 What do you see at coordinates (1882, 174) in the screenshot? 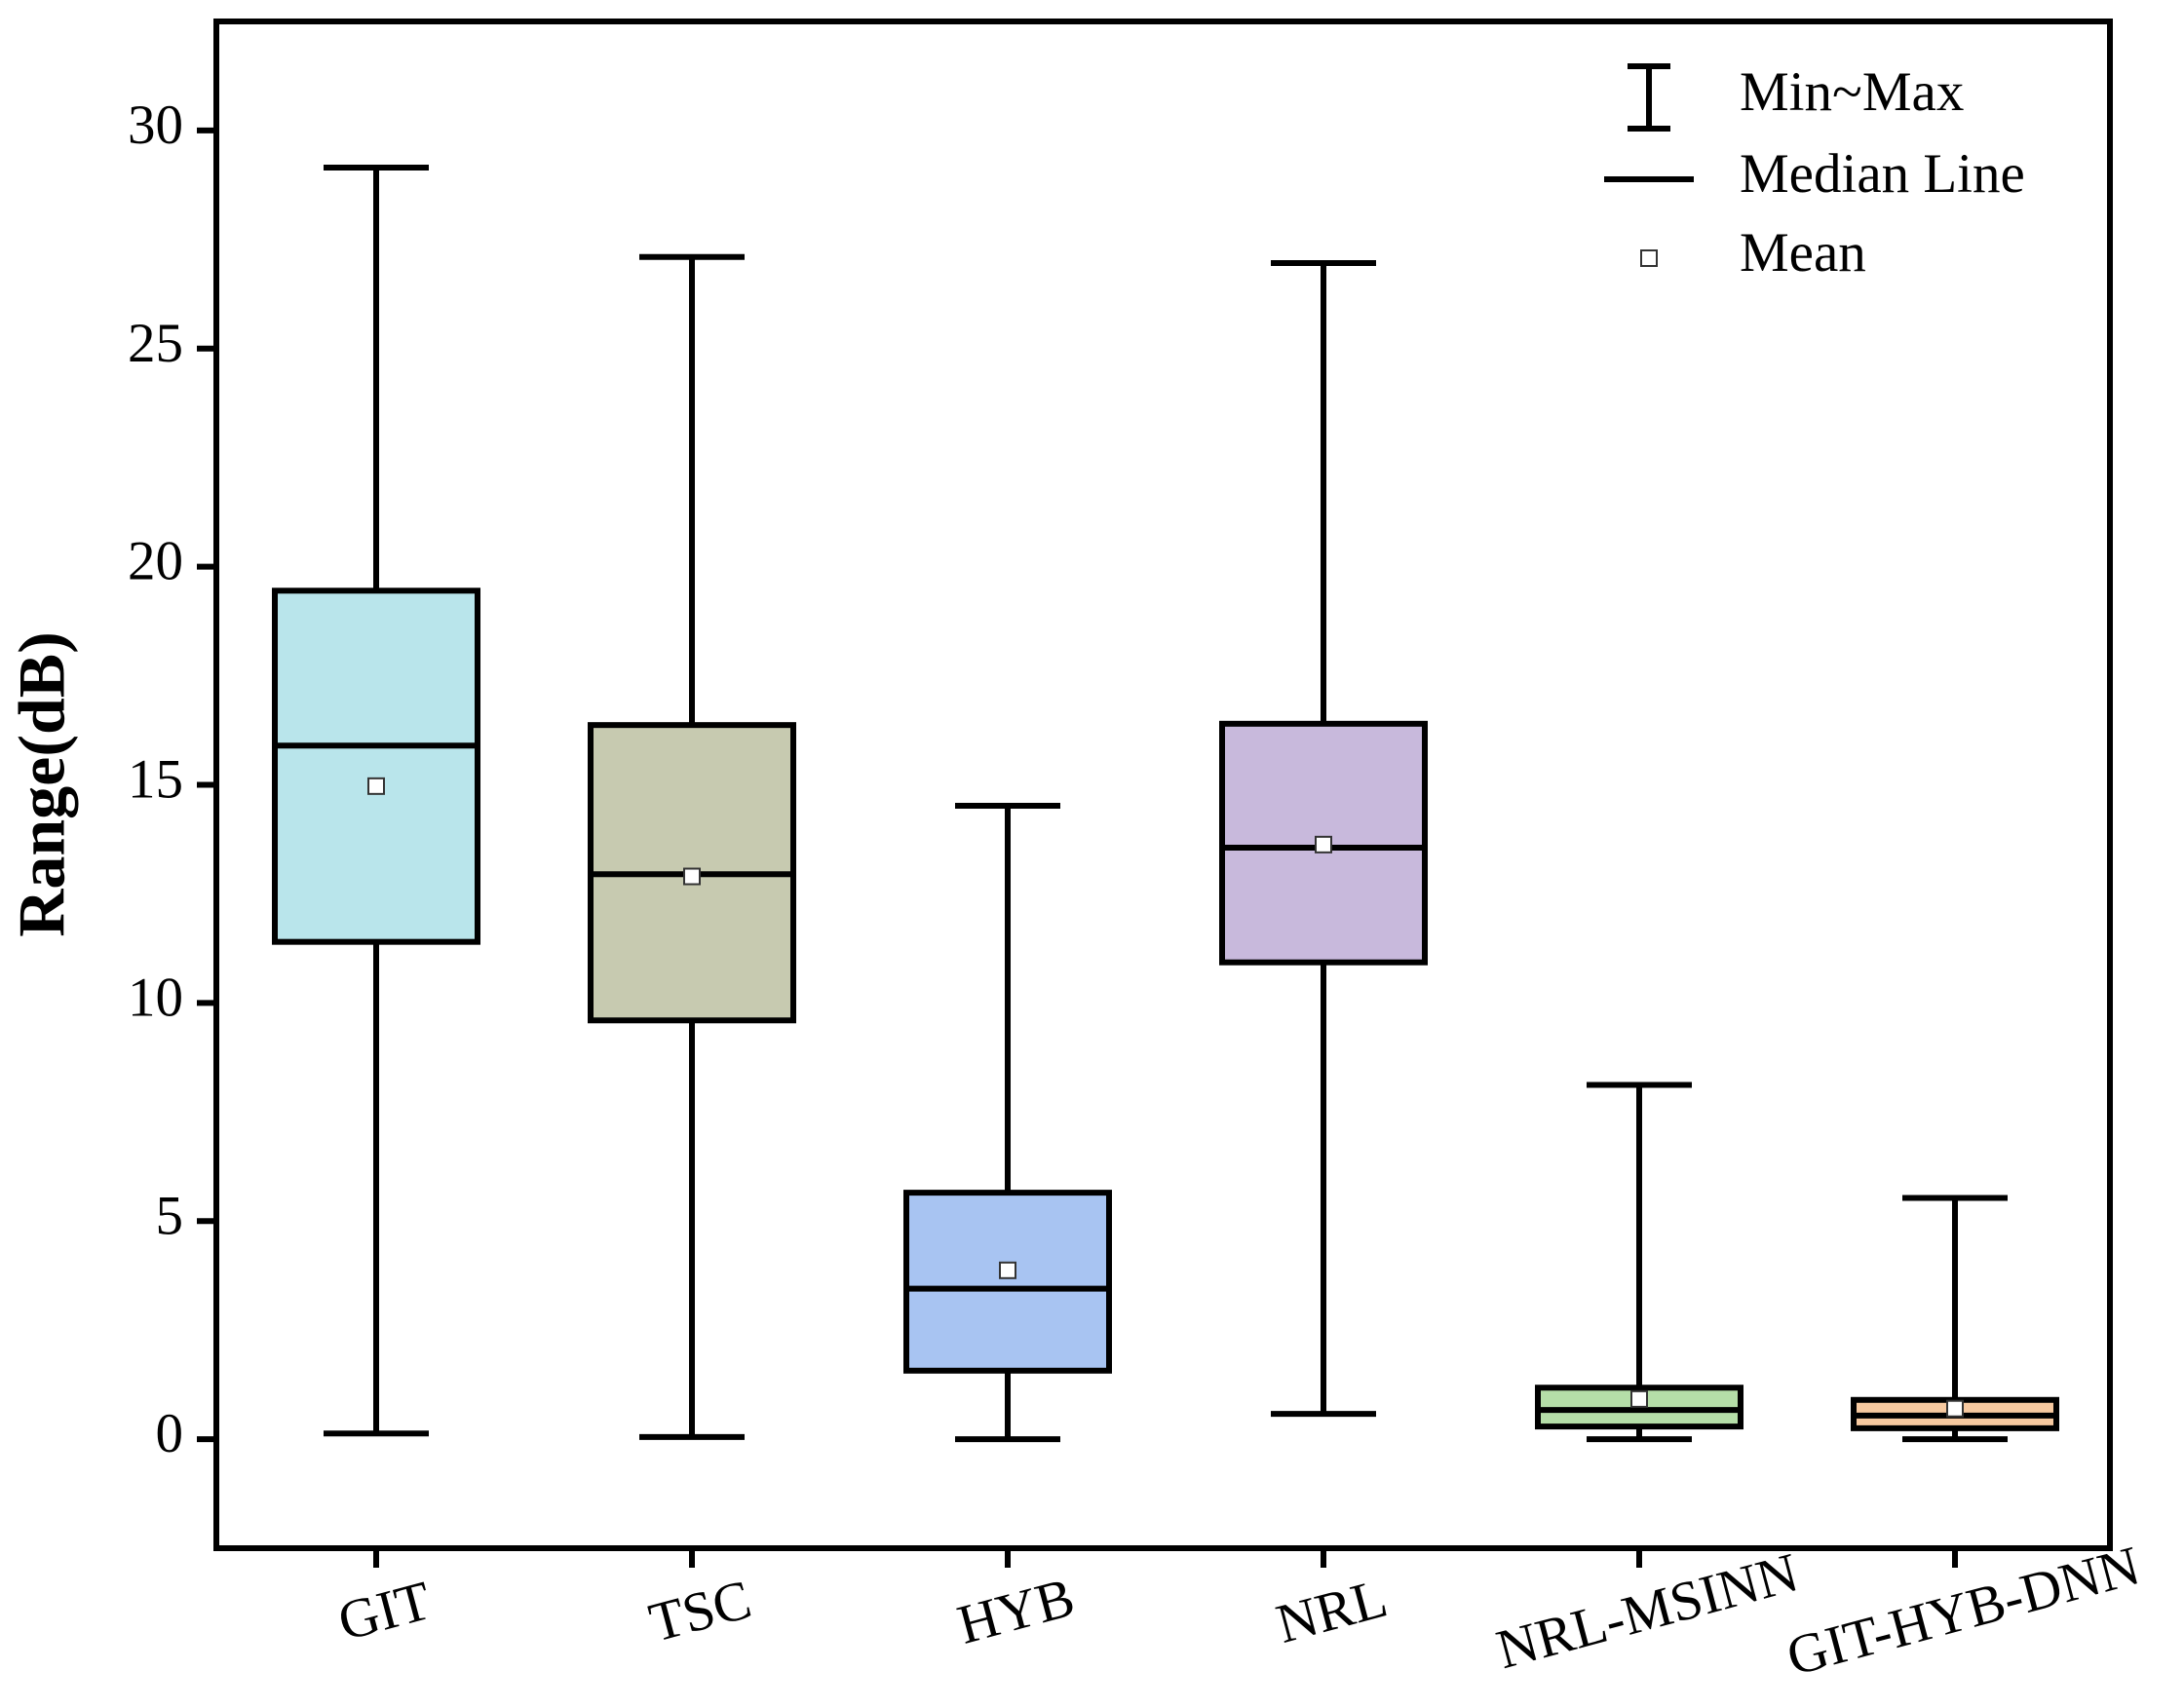
I see `legend-label: Median Line` at bounding box center [1882, 174].